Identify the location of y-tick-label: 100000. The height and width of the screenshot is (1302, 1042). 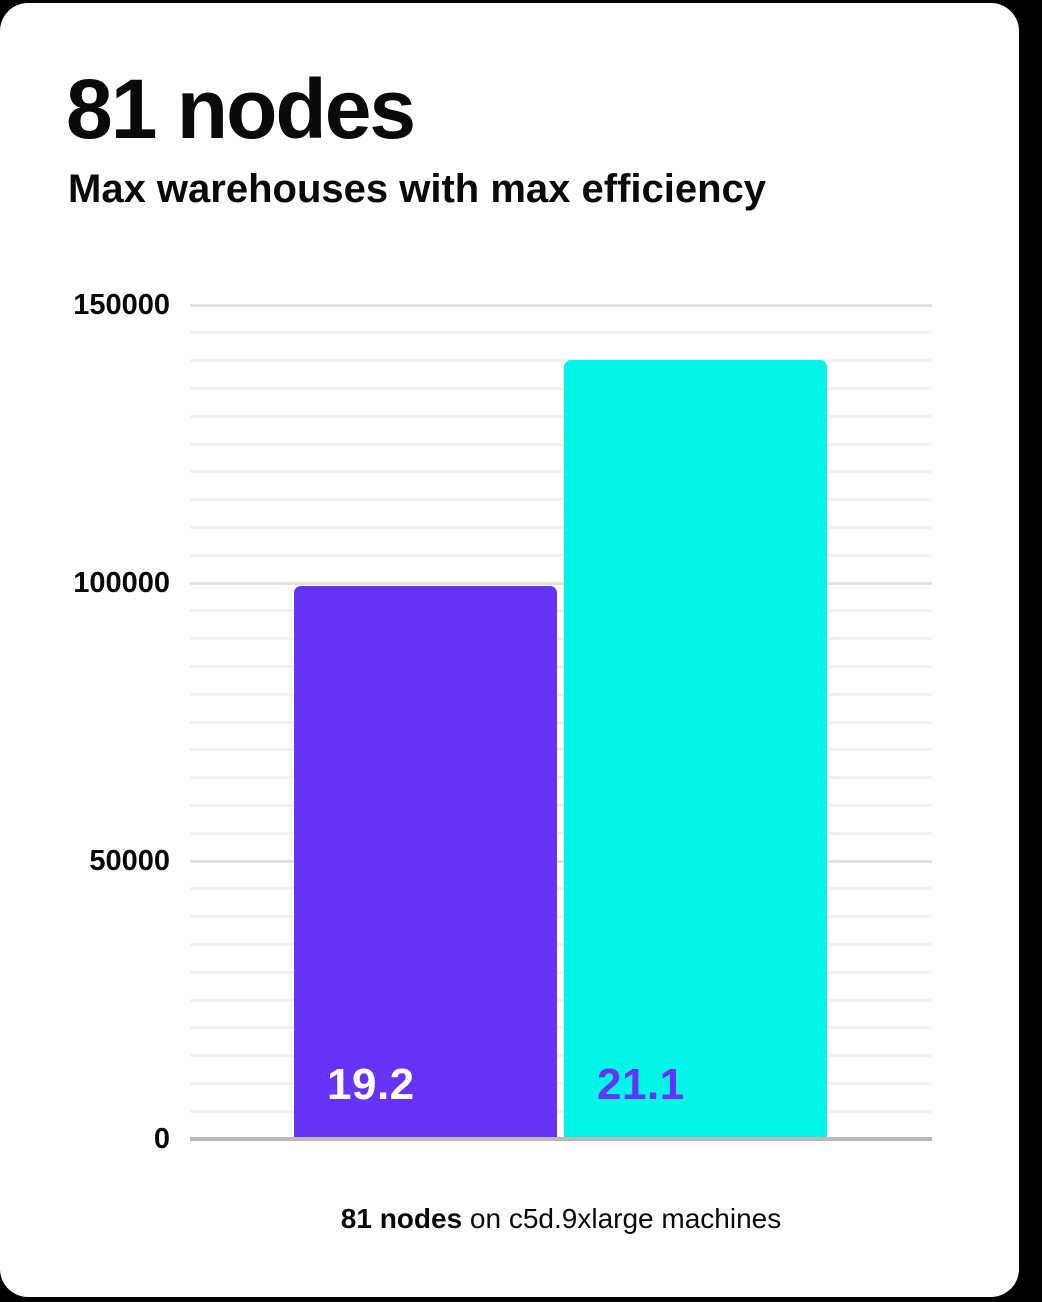
(121, 583).